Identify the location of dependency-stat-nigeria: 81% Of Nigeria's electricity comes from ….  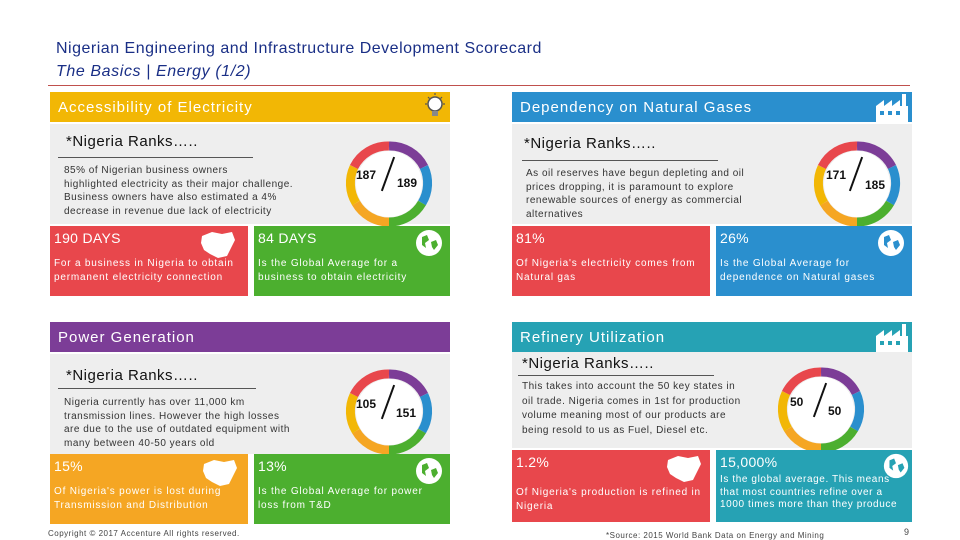
(611, 261).